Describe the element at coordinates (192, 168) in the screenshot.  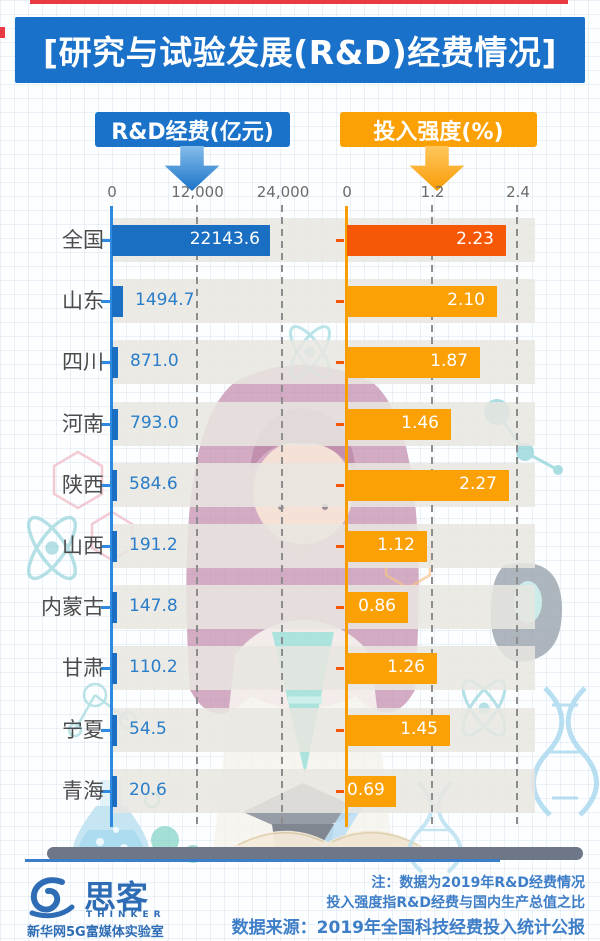
I see `blue-arrow-down-icon` at that location.